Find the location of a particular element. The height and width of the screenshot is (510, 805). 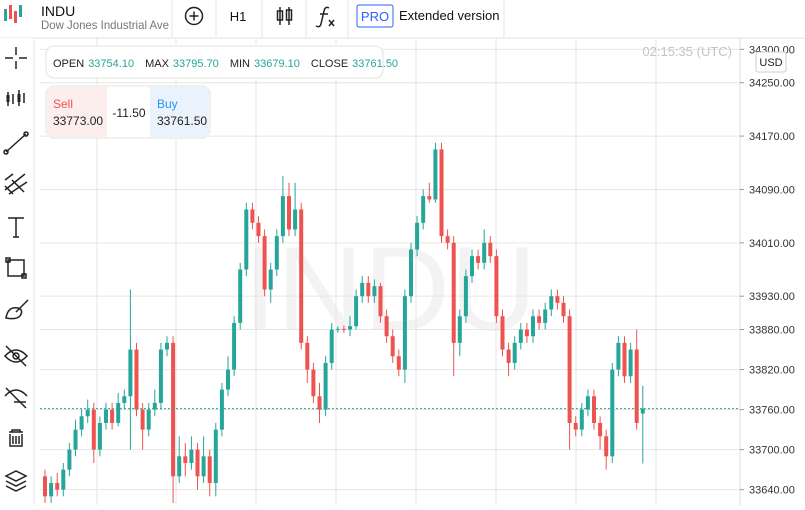

ohlc-value: 33761.50 is located at coordinates (375, 64).